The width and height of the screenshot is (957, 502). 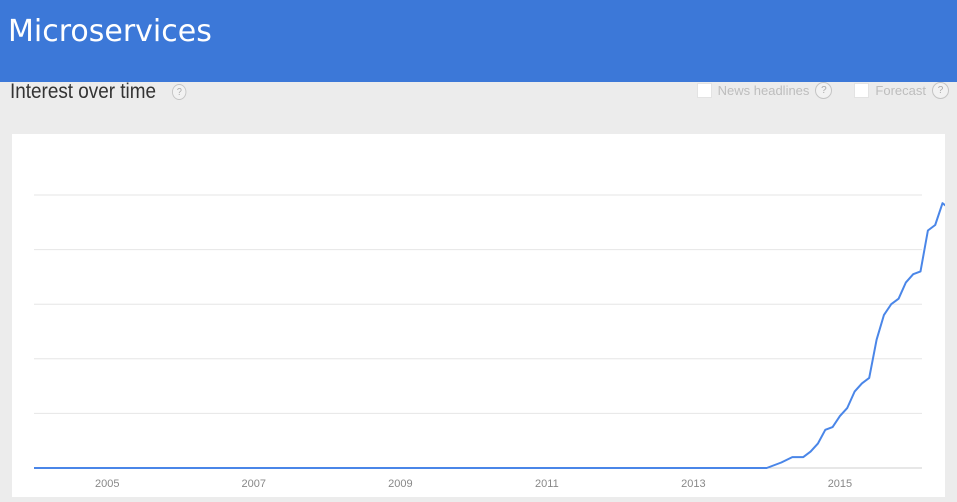 I want to click on news-headlines-checkbox, so click(x=704, y=90).